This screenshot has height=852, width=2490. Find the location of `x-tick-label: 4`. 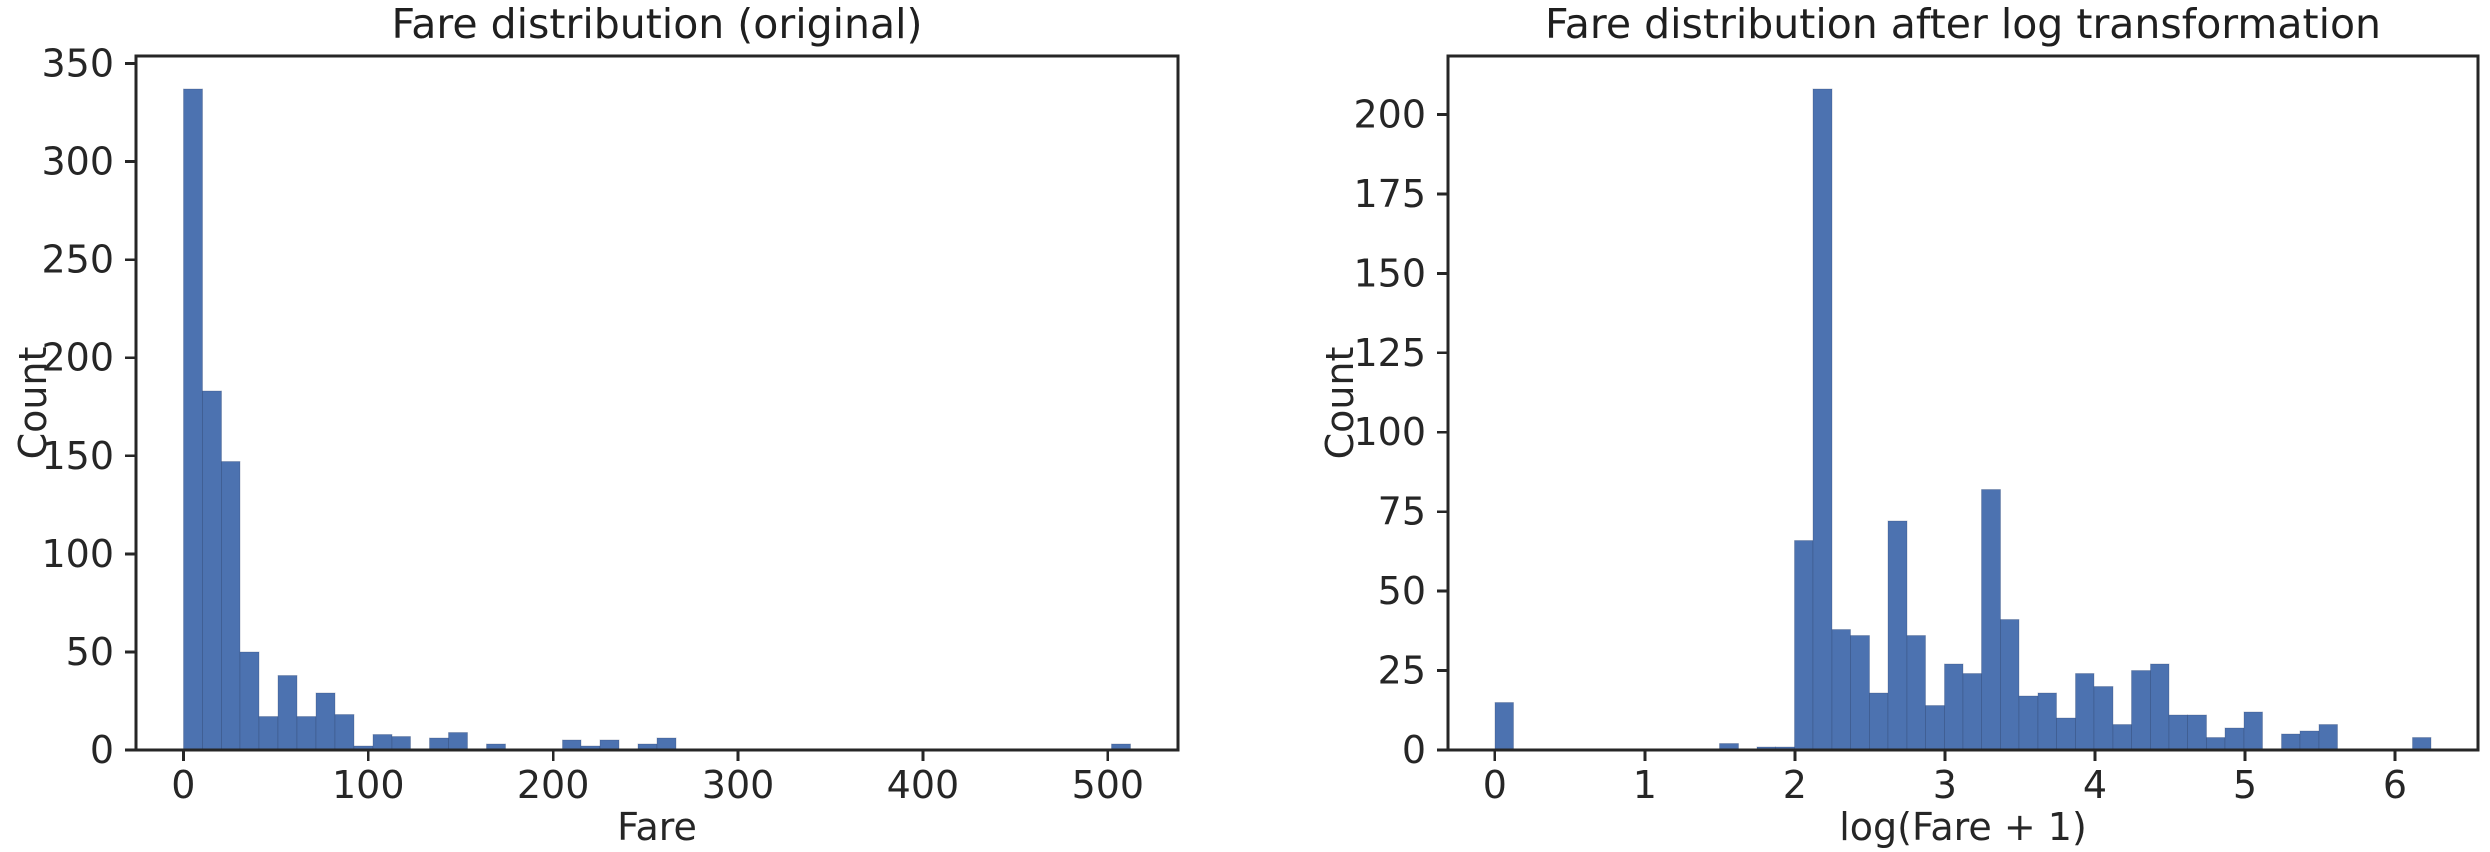

x-tick-label: 4 is located at coordinates (2095, 785).